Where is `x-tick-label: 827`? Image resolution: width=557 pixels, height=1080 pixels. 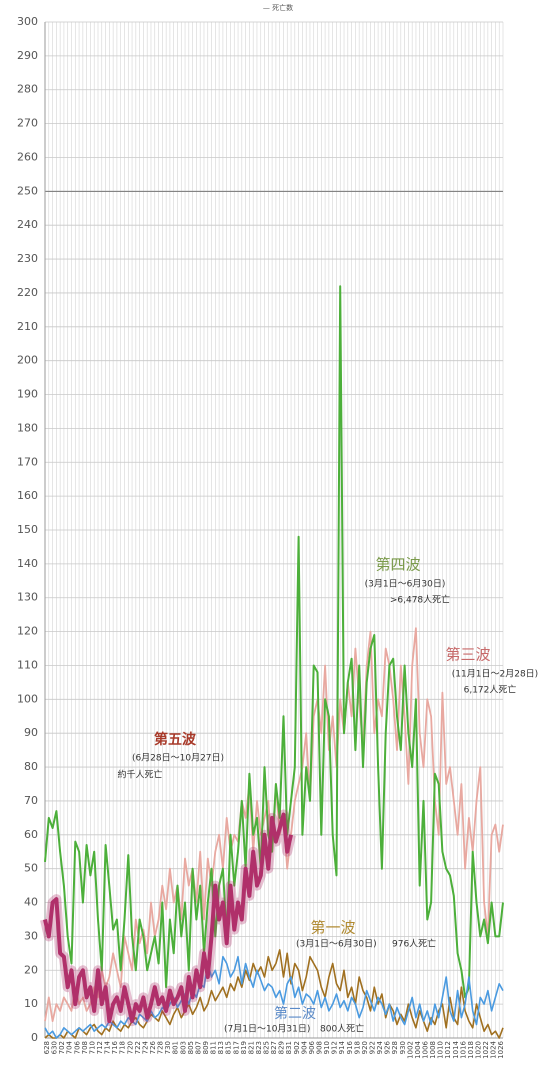
x-tick-label: 827 is located at coordinates (274, 1047).